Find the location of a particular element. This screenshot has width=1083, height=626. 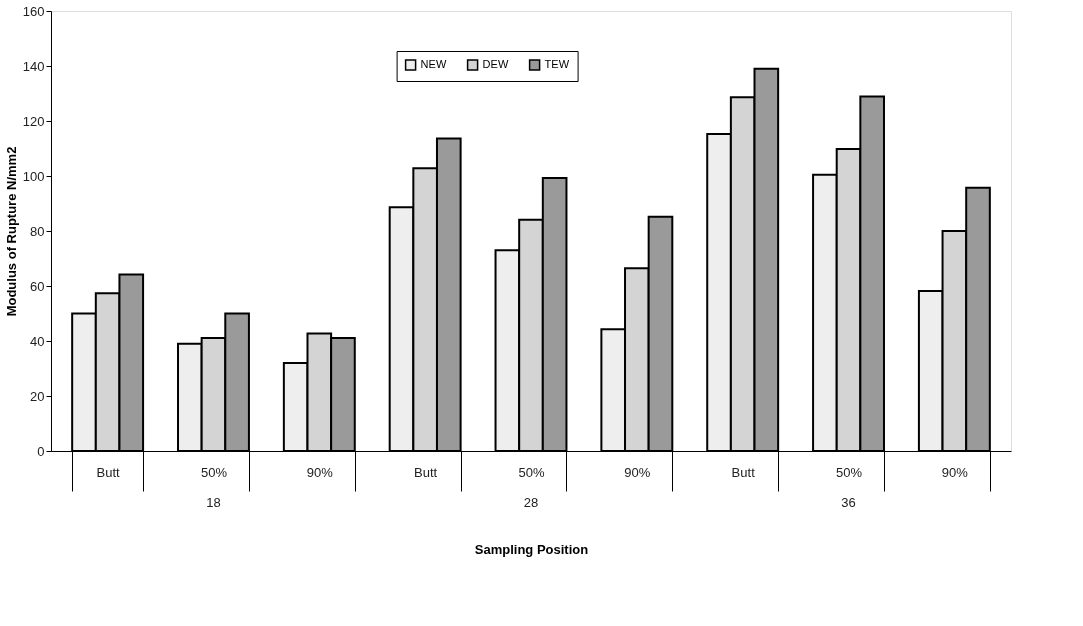

legend-label: DEW is located at coordinates (495, 64).